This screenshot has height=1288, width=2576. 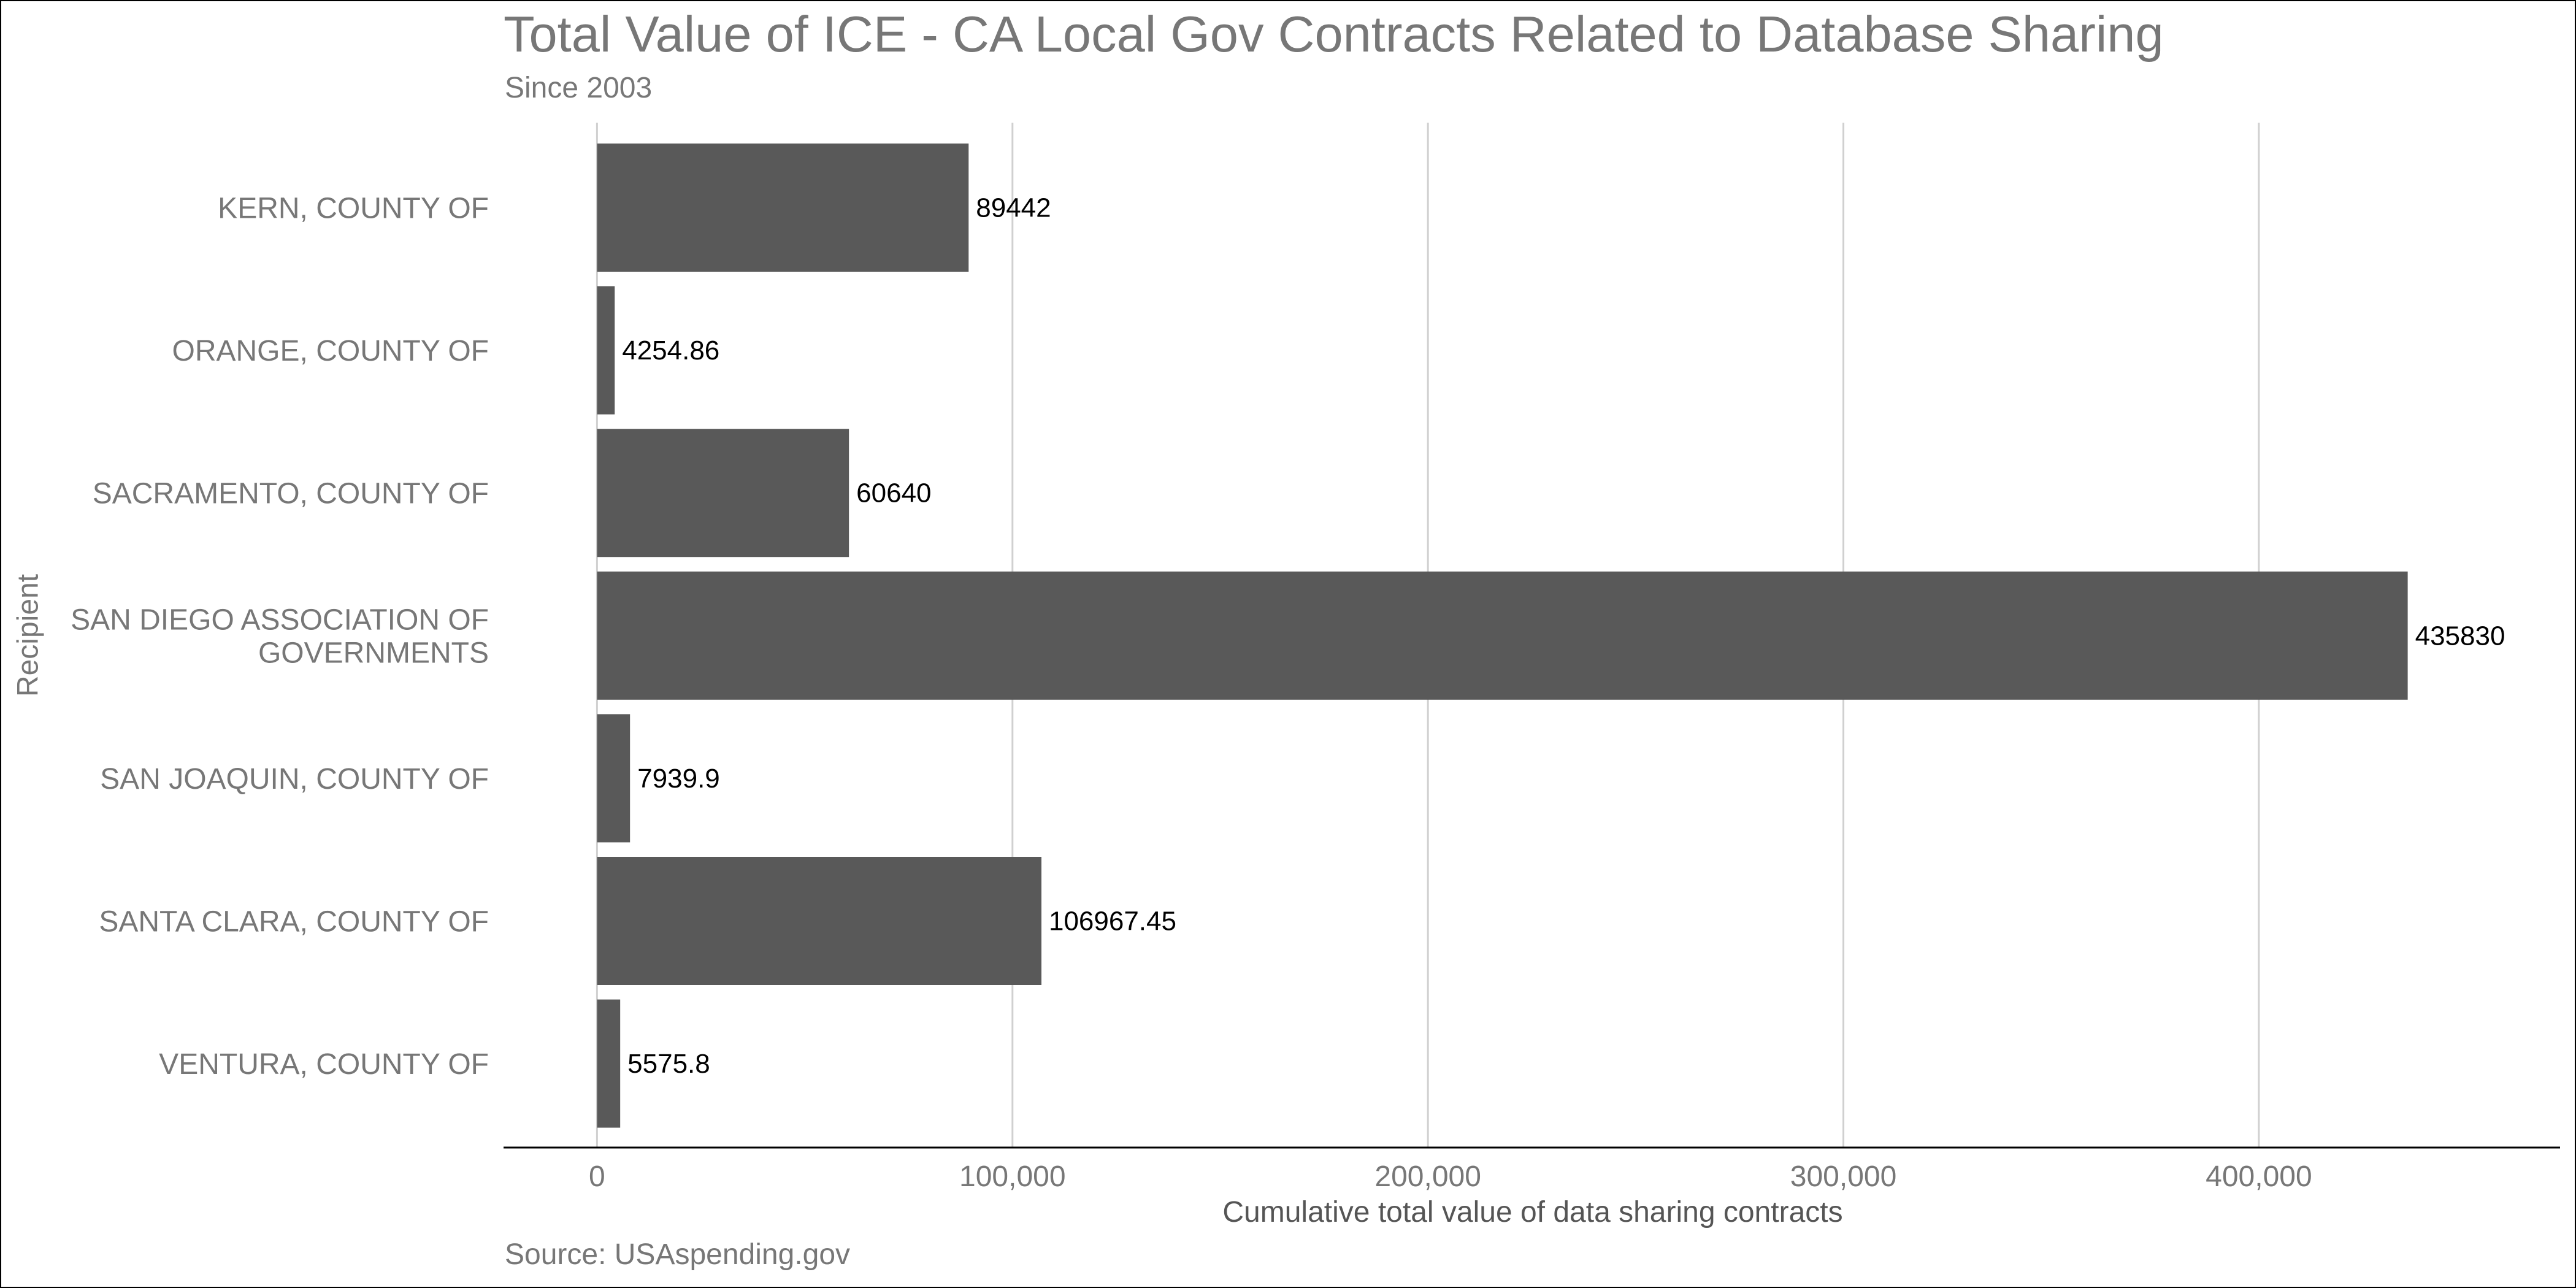 What do you see at coordinates (668, 1064) in the screenshot?
I see `value-label-6: 5575.8` at bounding box center [668, 1064].